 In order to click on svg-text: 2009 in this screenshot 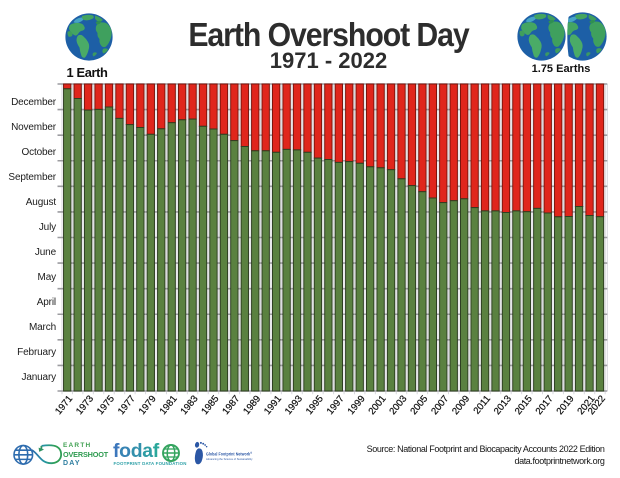, I will do `click(461, 406)`.